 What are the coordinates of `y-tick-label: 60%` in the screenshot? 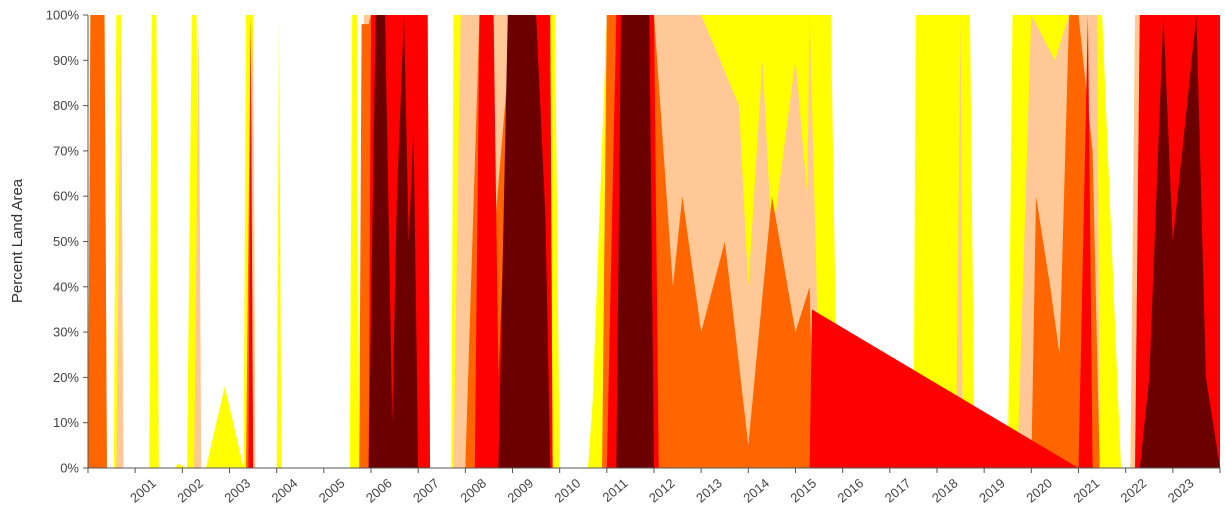 It's located at (66, 196).